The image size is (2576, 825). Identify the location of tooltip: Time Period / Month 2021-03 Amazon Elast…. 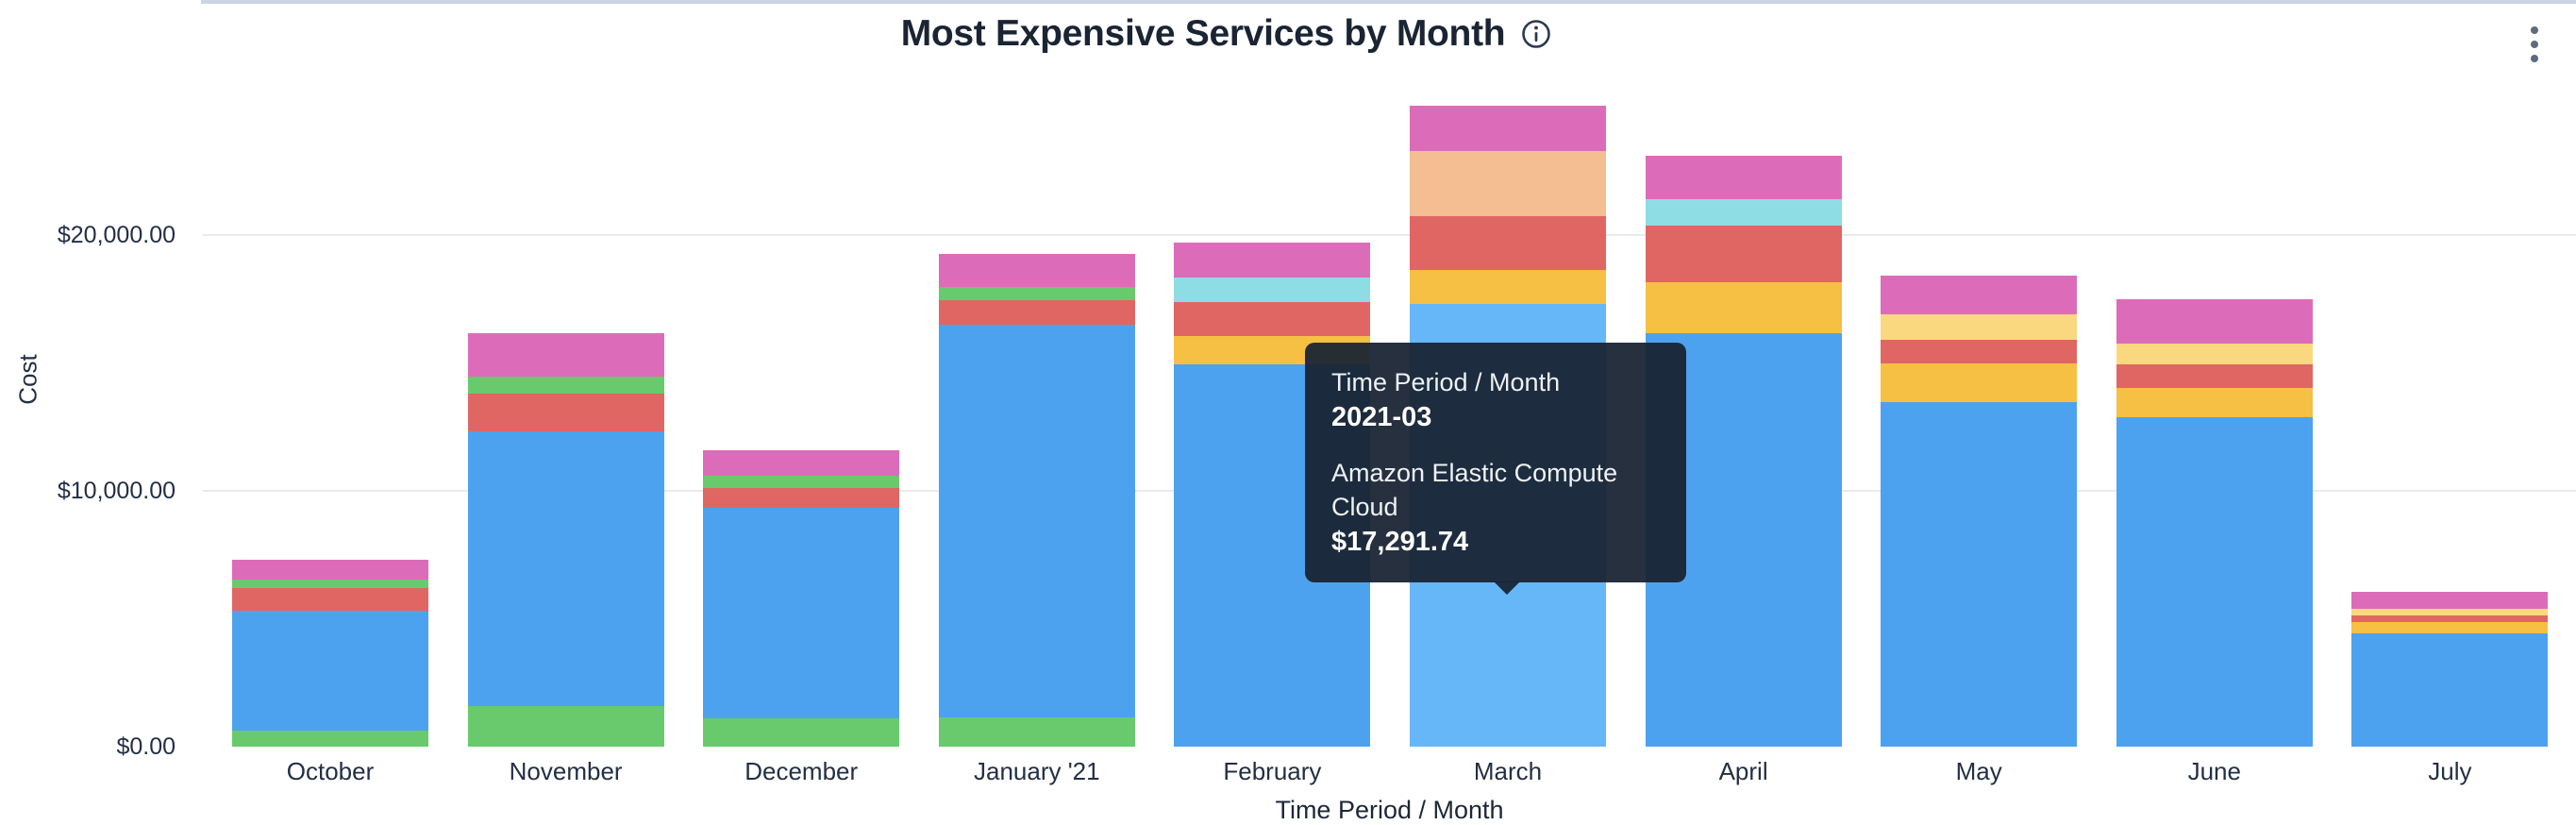
(1495, 469).